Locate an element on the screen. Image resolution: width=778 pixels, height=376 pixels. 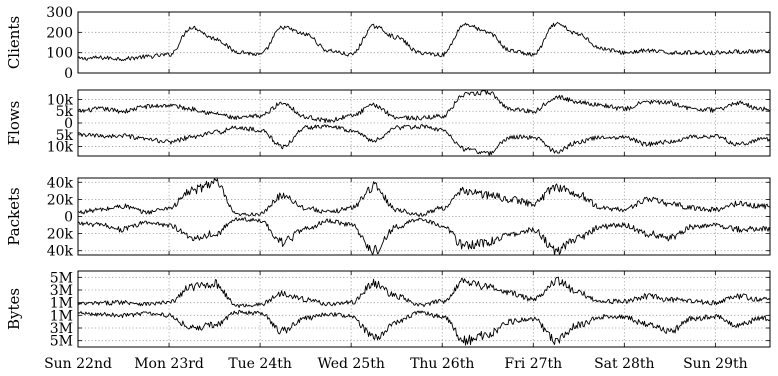
x-tick-label: Sat 28th is located at coordinates (624, 364).